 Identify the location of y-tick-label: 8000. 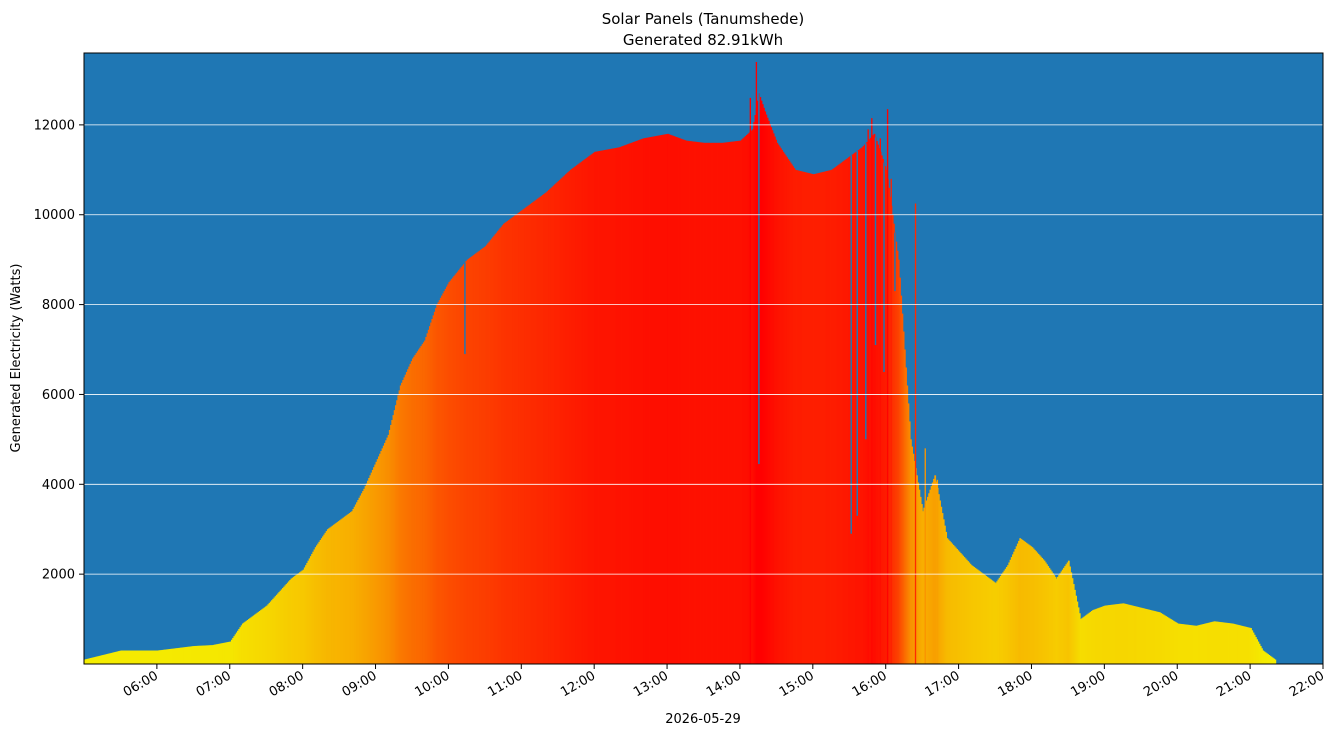
(58, 305).